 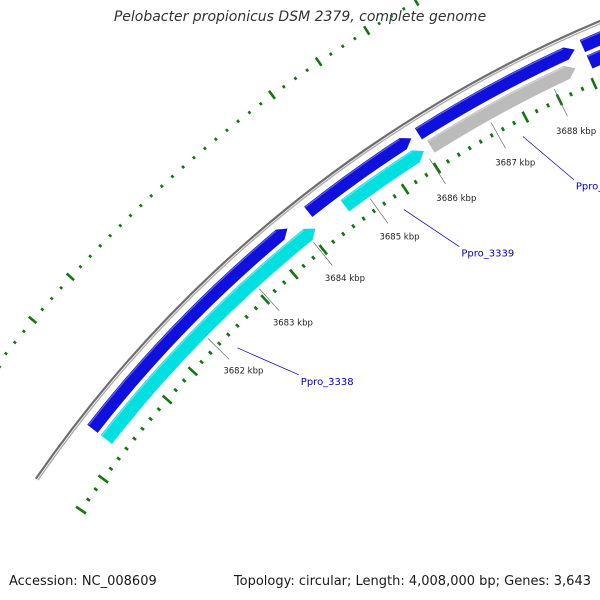 I want to click on kbp-tick-label: 3684 kbp, so click(x=345, y=279).